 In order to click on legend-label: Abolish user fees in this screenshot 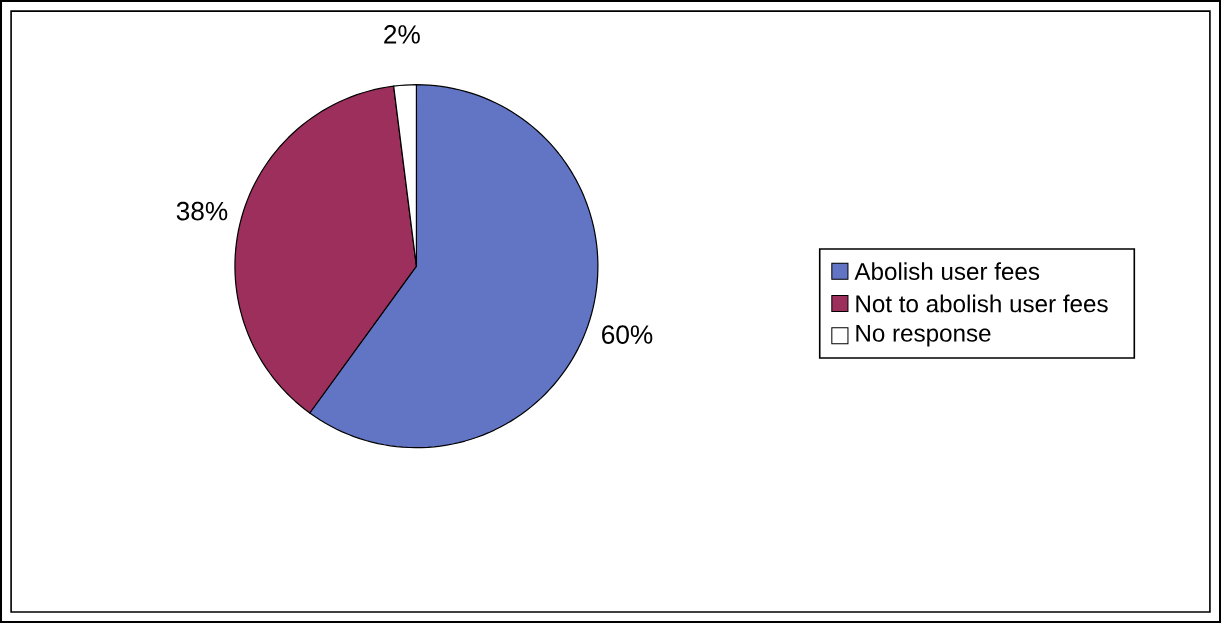, I will do `click(947, 271)`.